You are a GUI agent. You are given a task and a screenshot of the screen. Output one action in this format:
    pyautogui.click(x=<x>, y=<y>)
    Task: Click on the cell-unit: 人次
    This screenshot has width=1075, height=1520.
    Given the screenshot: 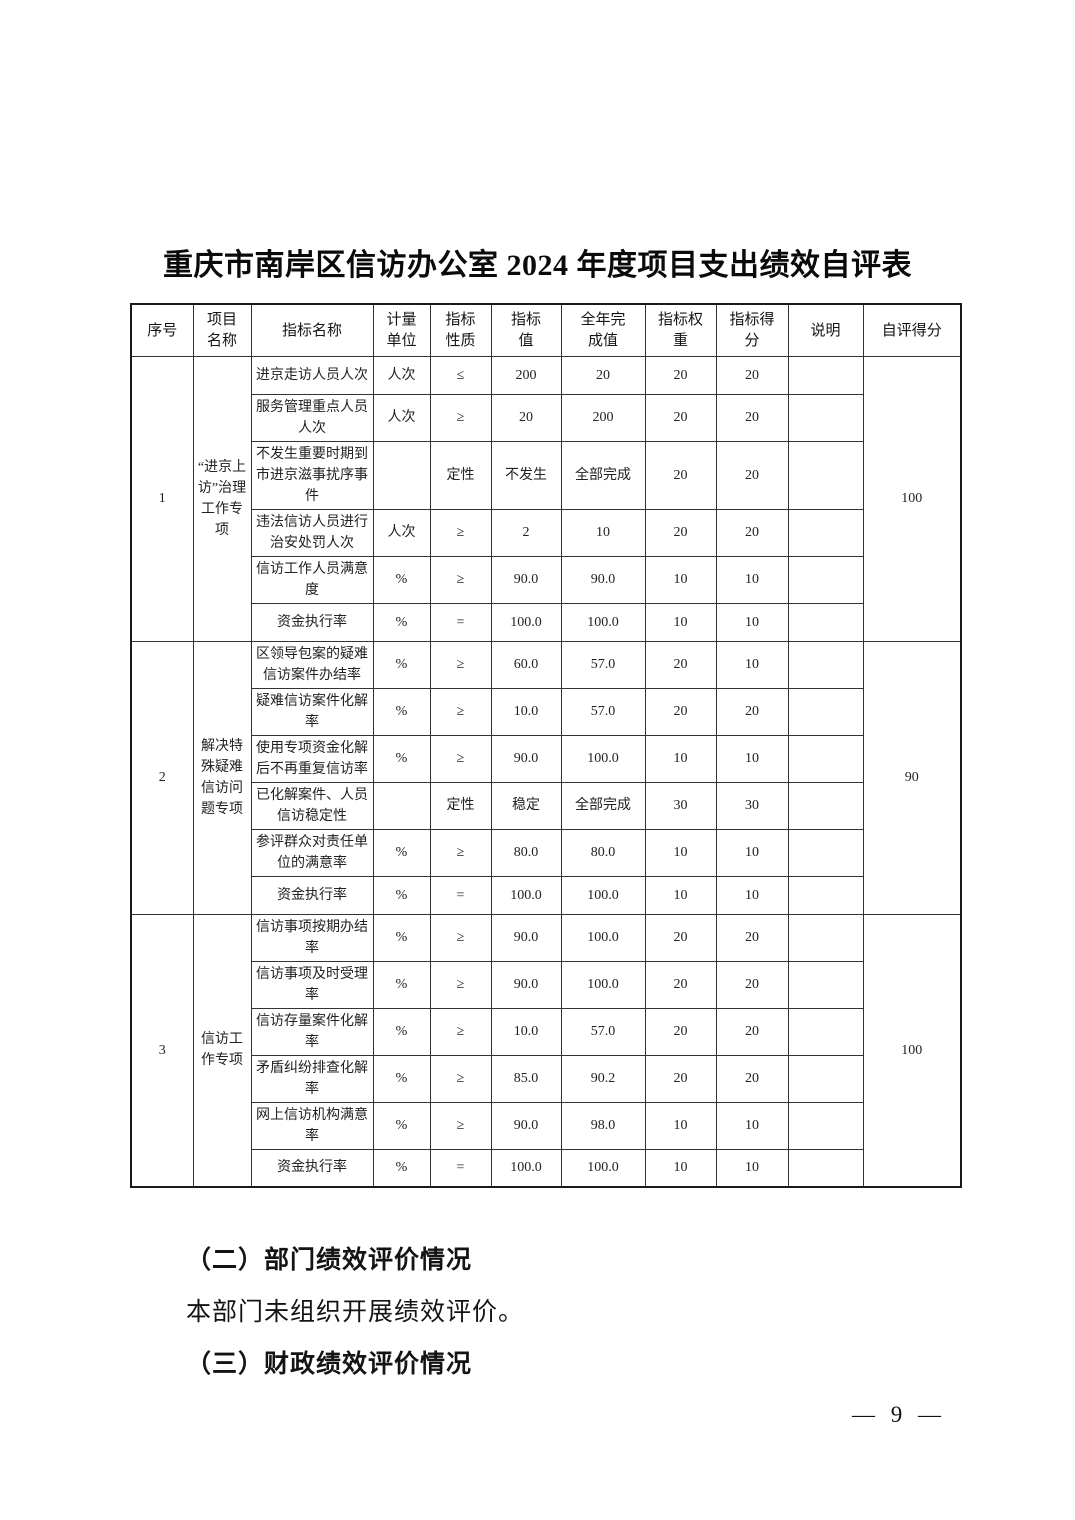 What is the action you would take?
    pyautogui.click(x=401, y=532)
    